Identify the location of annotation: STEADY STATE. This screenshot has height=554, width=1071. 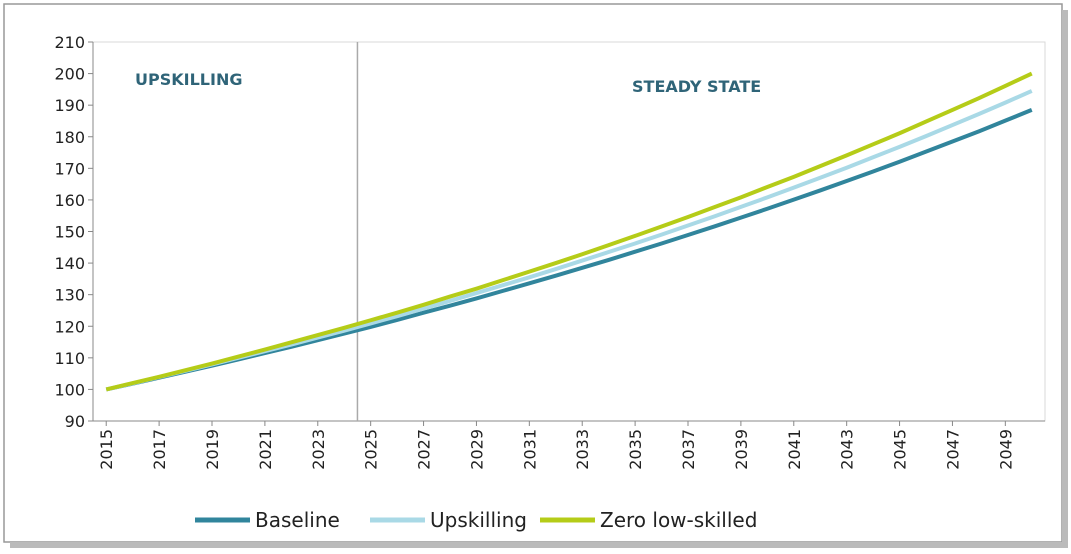
(696, 86).